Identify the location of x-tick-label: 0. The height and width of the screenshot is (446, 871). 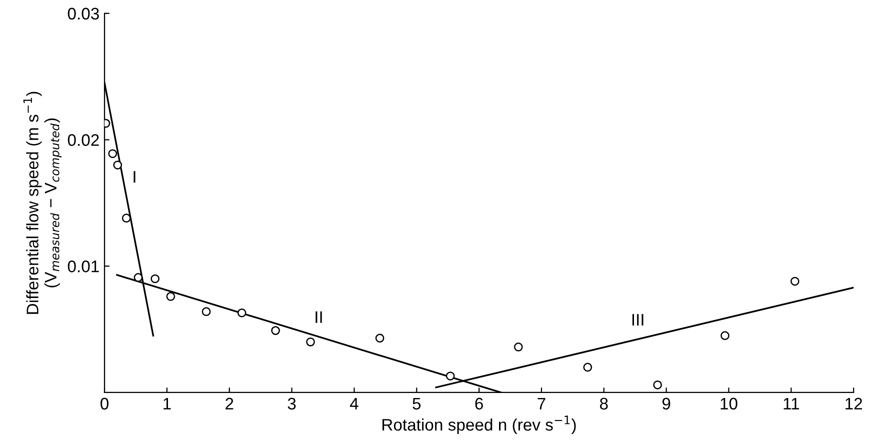
(104, 404).